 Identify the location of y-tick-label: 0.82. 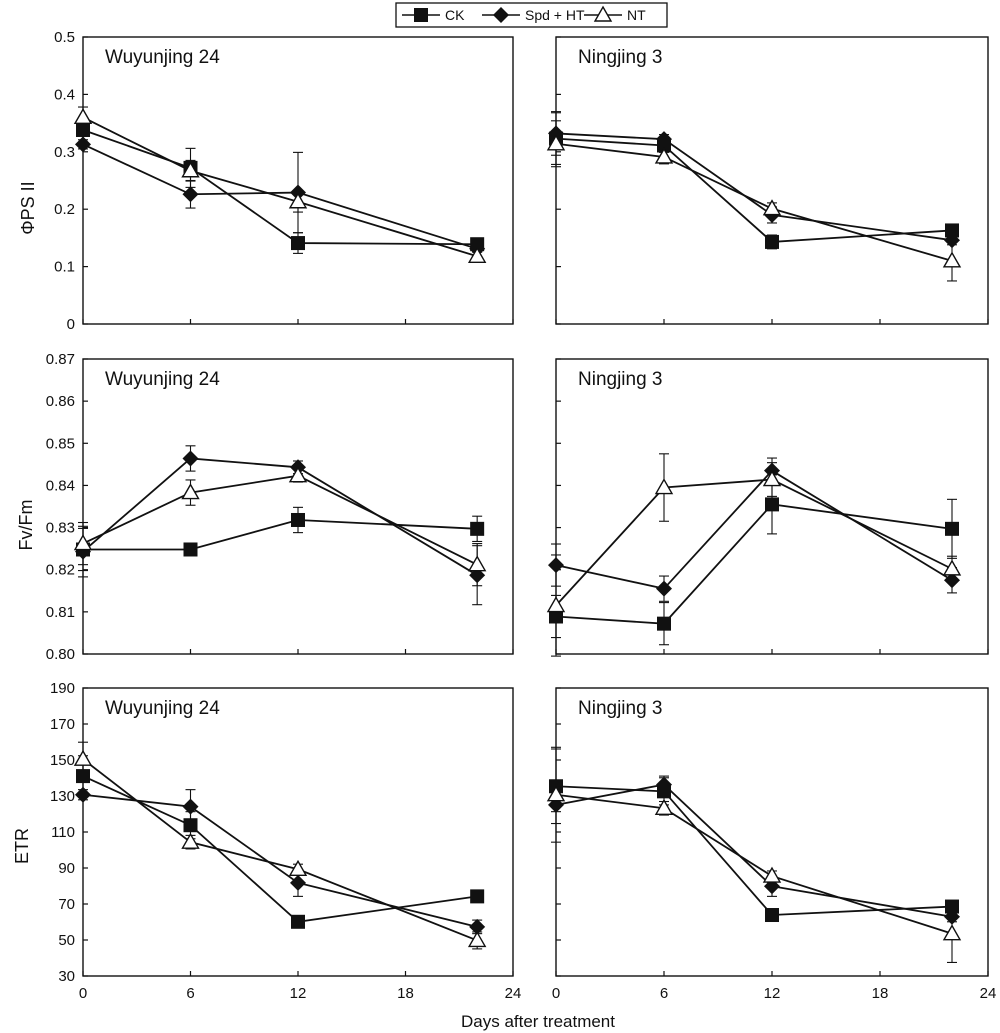
(60, 570).